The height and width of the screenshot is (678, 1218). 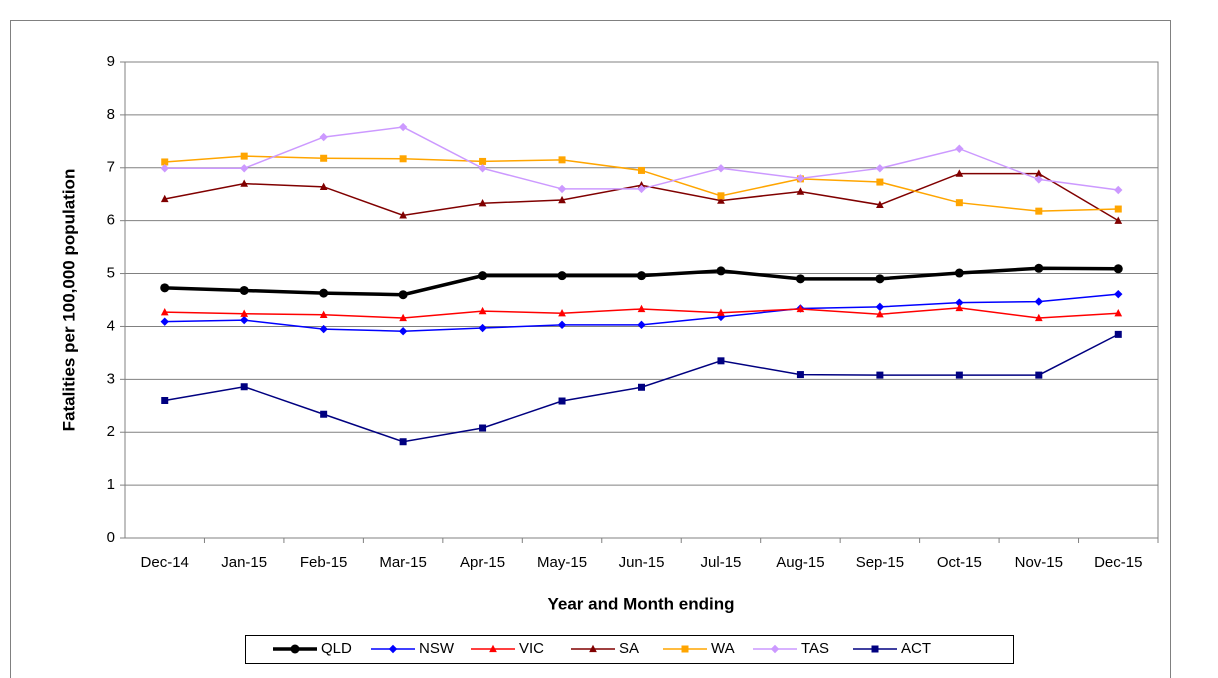 I want to click on y-tick-label: 8, so click(x=111, y=114).